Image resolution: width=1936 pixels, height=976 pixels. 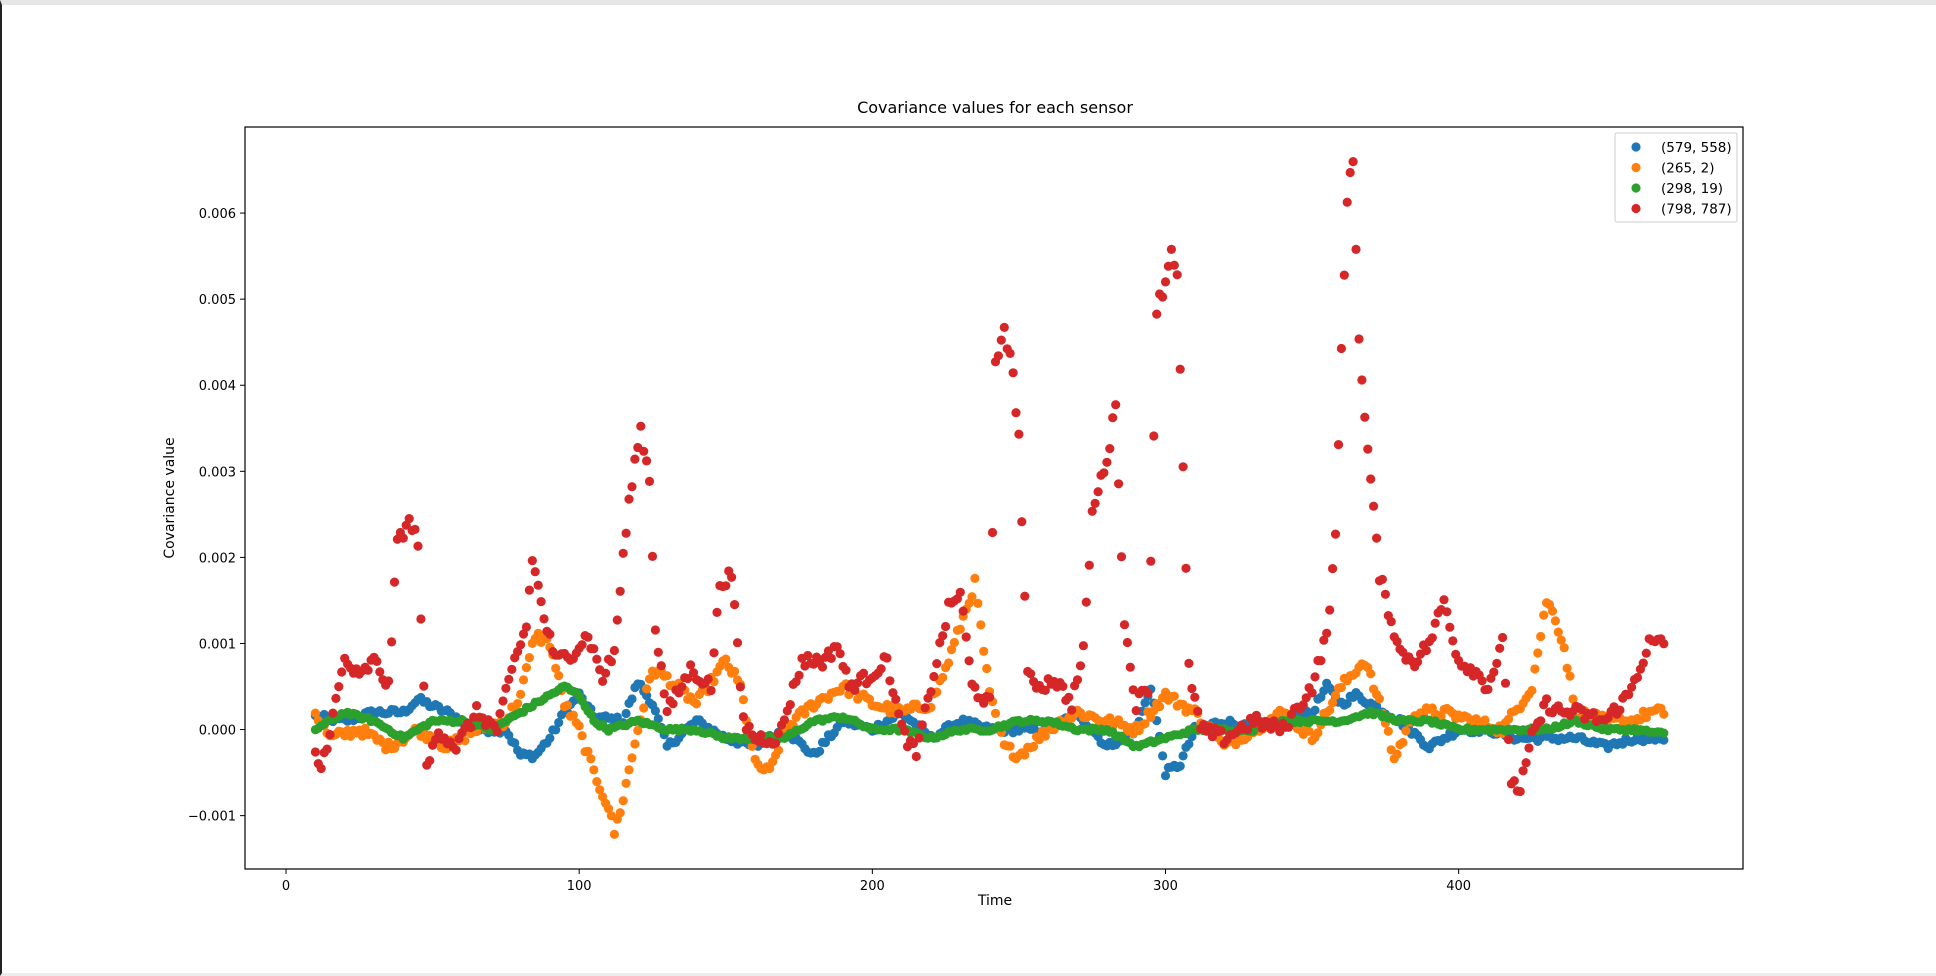 I want to click on y-tick-label: 0.005, so click(x=217, y=300).